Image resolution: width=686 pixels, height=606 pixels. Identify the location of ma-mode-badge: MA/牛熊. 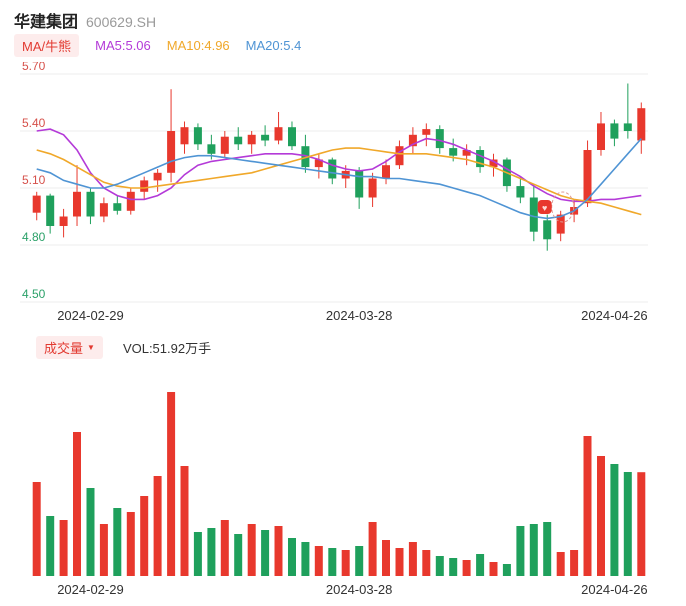
(47, 45).